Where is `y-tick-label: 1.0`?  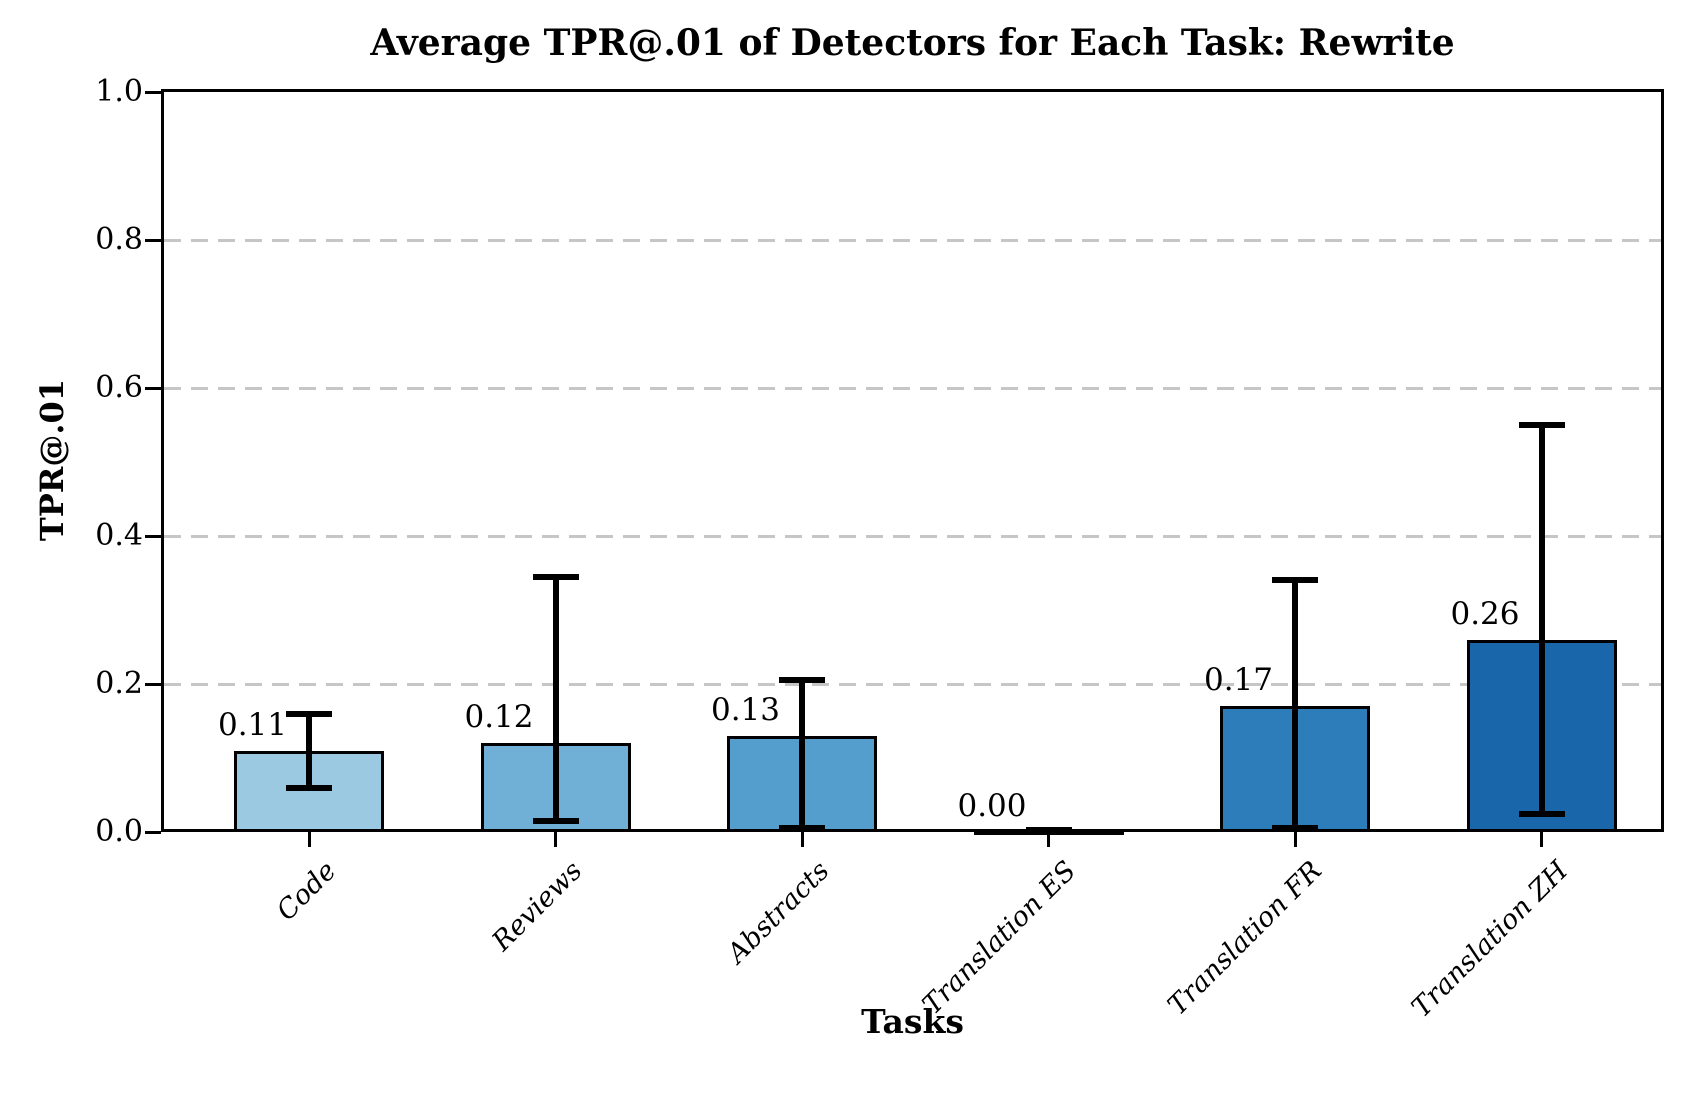 y-tick-label: 1.0 is located at coordinates (119, 91).